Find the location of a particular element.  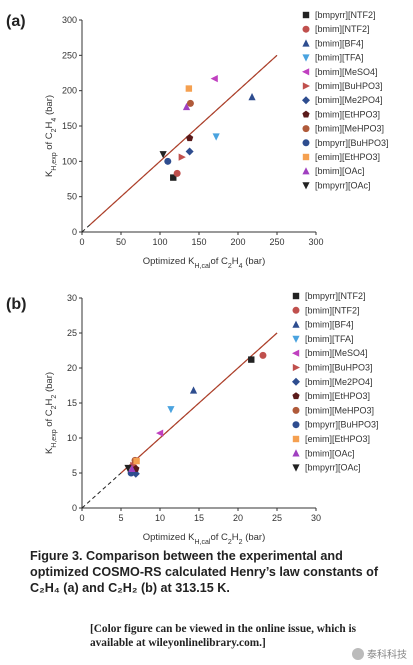

y-tick-label: 150 is located at coordinates (69, 126).